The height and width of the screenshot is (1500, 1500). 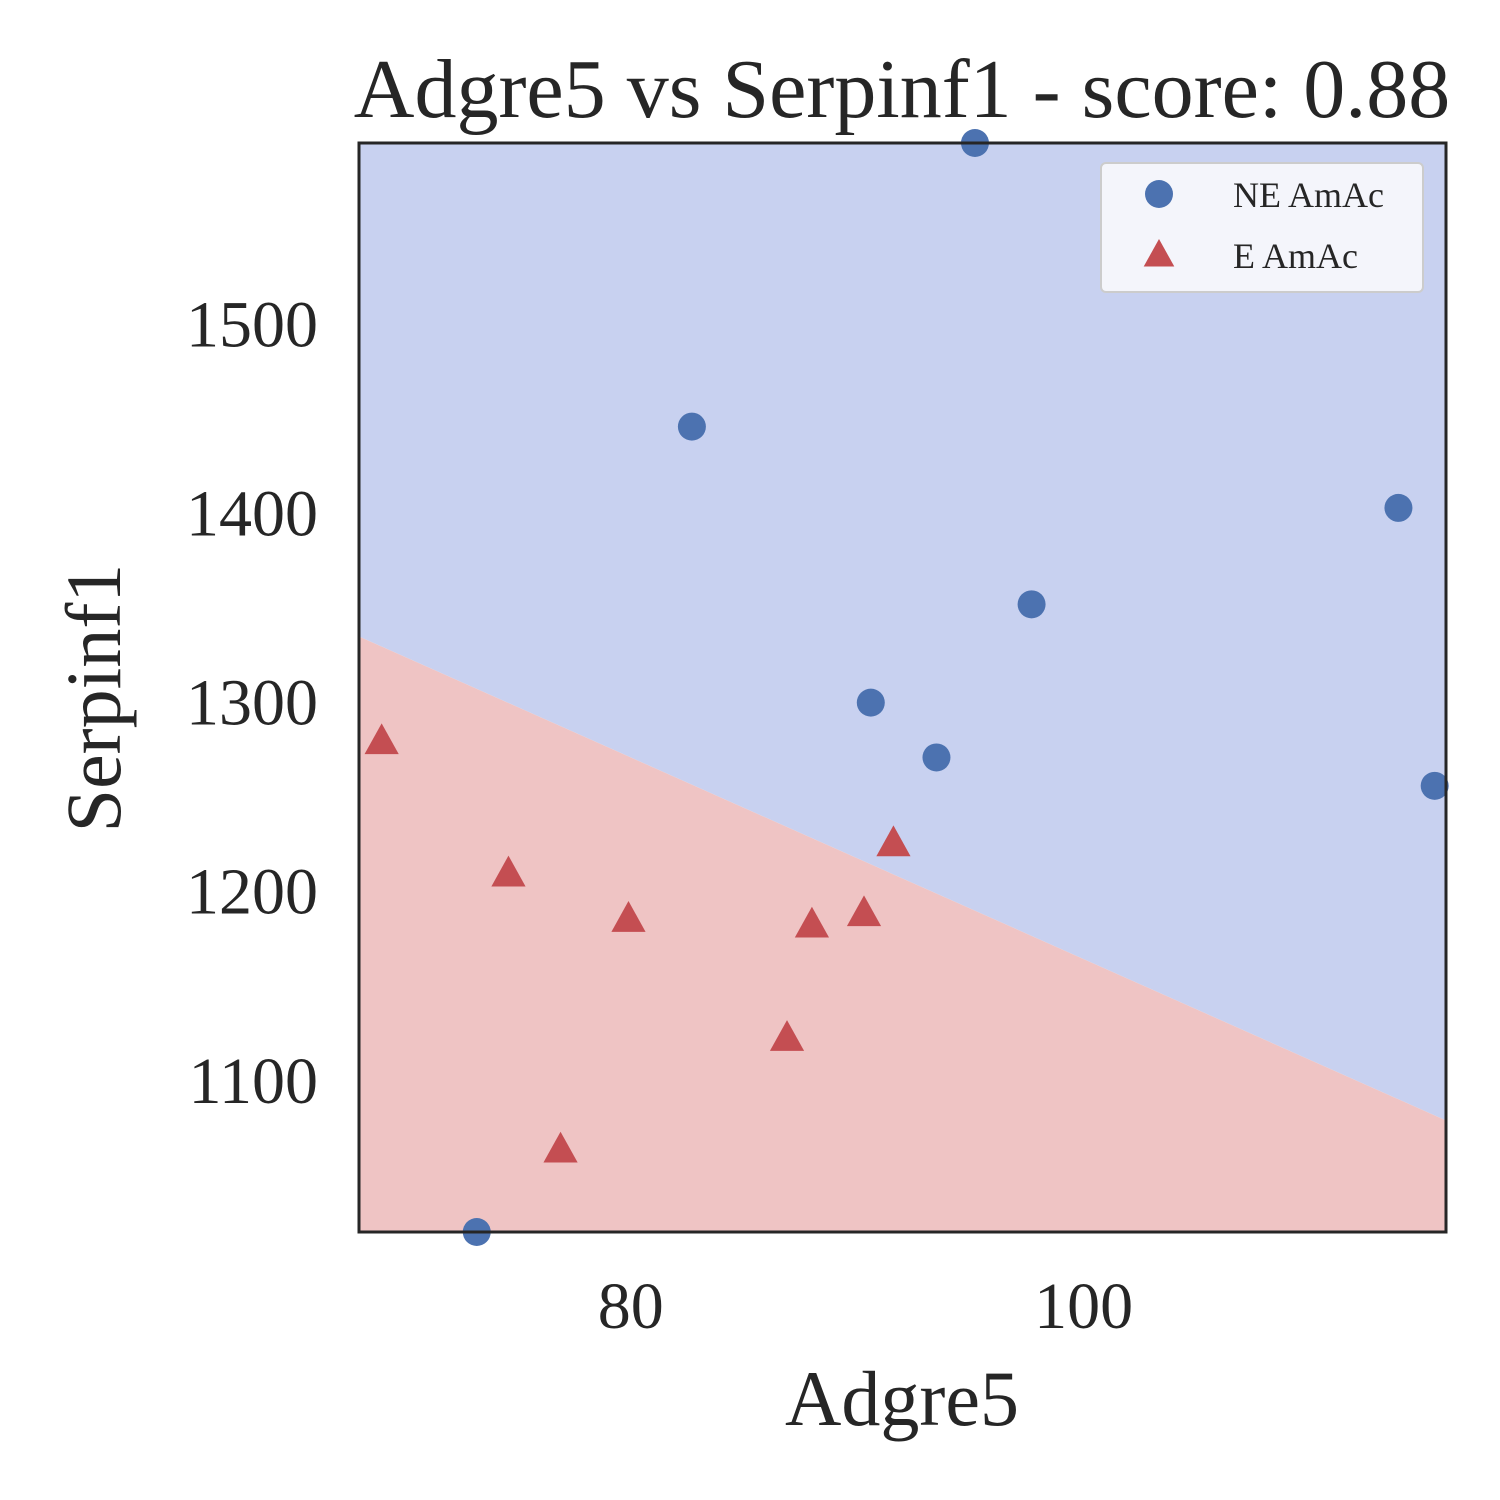 I want to click on x-tick-label-1: 100, so click(x=1083, y=1306).